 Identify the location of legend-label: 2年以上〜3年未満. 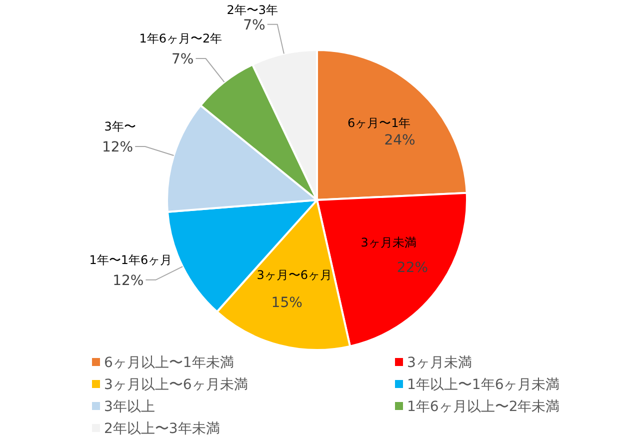
(162, 429).